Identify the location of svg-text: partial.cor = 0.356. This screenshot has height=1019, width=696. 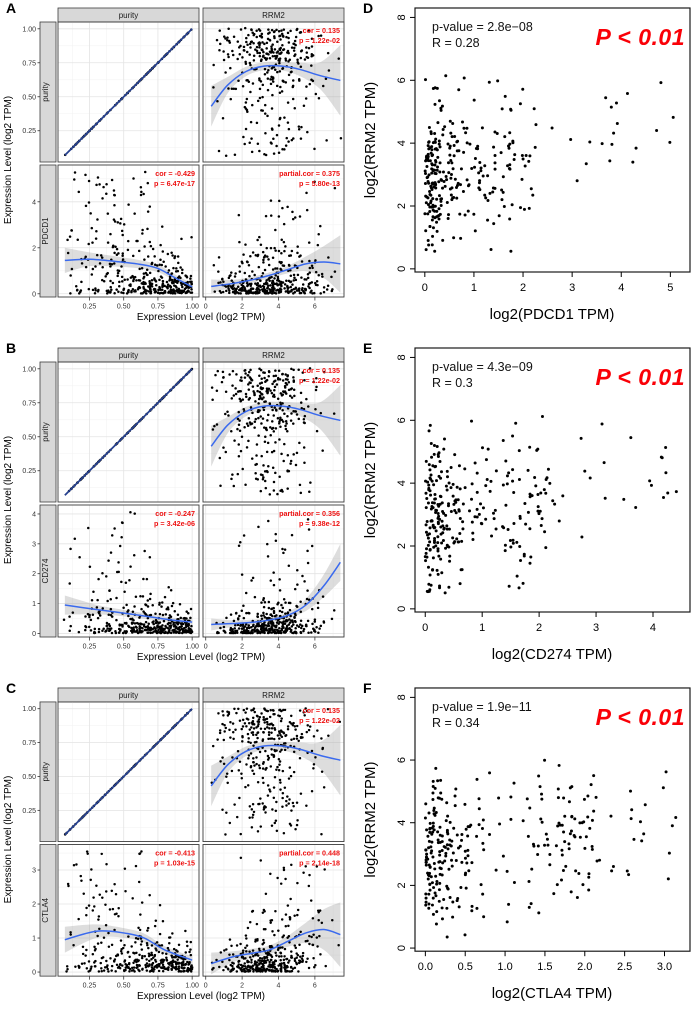
(309, 513).